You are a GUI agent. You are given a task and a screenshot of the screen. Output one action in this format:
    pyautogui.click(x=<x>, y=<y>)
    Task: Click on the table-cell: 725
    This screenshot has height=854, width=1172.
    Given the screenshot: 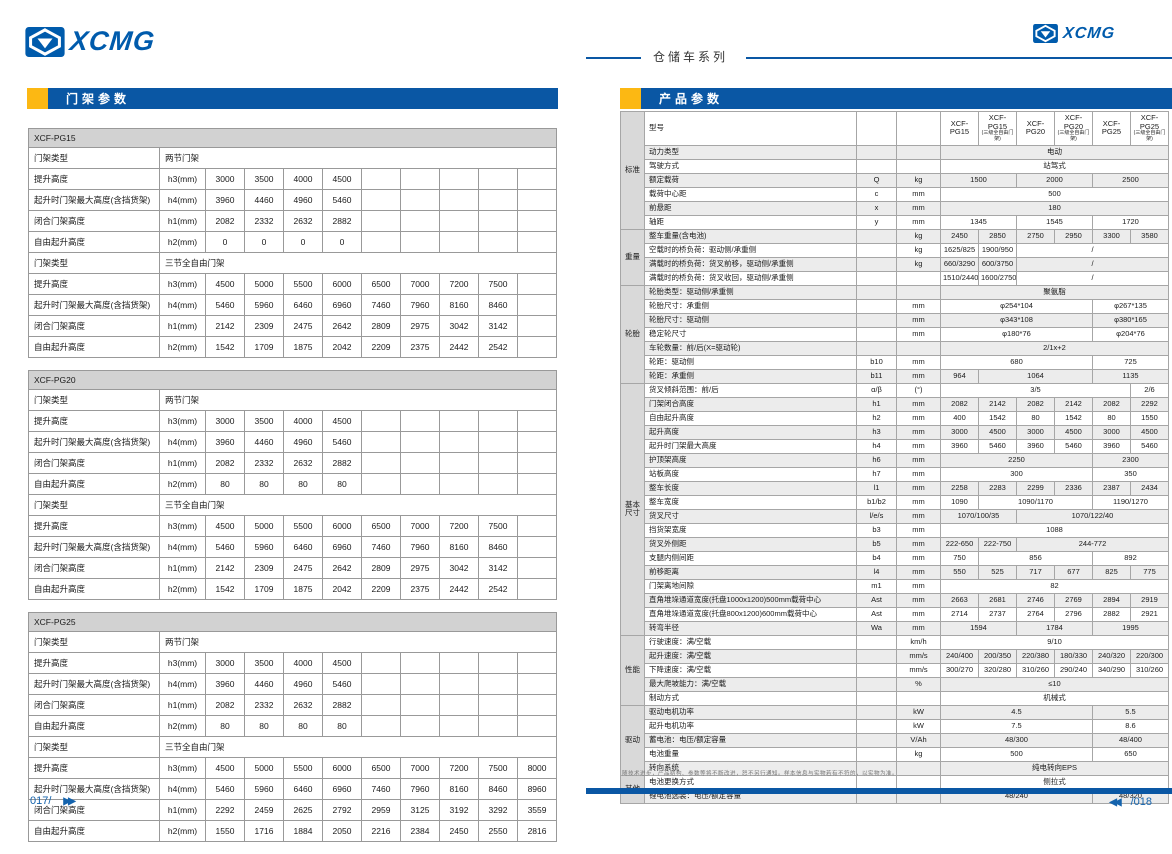 What is the action you would take?
    pyautogui.click(x=1130, y=362)
    